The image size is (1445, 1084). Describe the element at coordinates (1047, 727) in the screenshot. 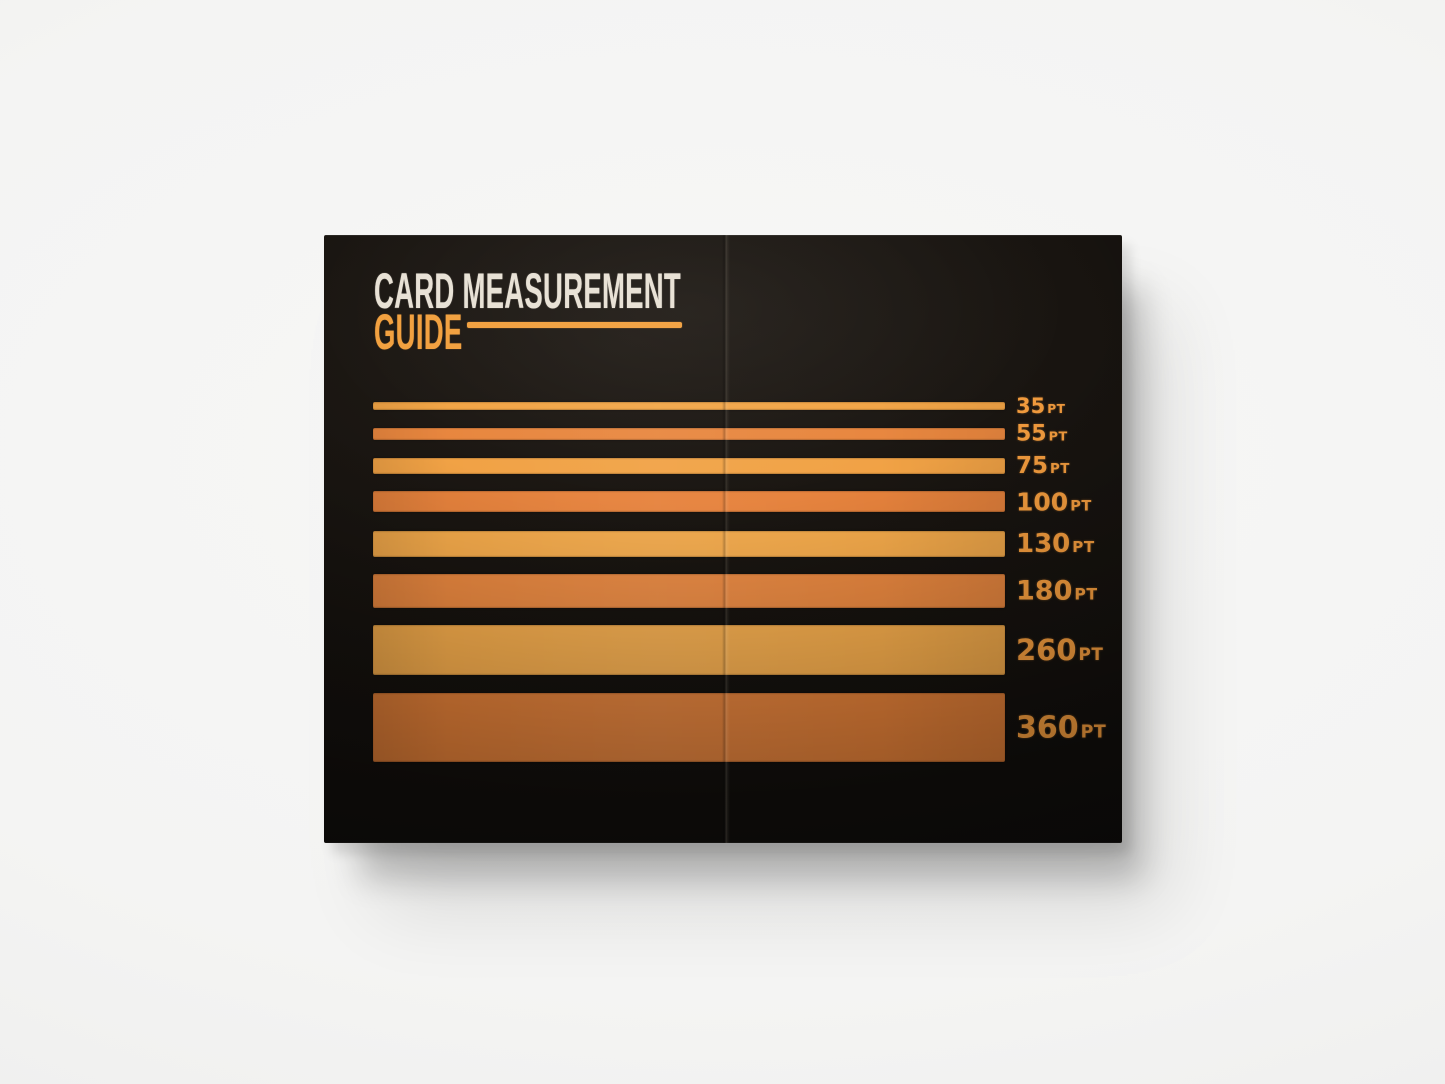

I see `label-360pt-value: 360` at that location.